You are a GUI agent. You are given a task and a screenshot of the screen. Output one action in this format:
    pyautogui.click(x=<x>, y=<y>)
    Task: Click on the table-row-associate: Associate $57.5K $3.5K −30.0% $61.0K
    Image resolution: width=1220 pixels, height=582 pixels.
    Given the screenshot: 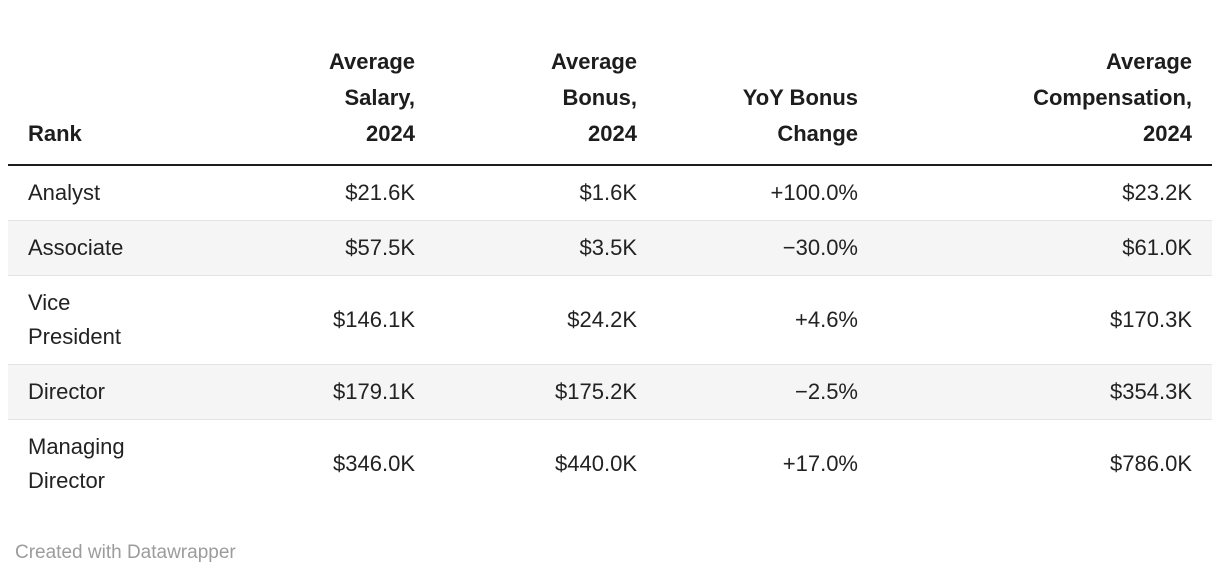 What is the action you would take?
    pyautogui.click(x=610, y=248)
    